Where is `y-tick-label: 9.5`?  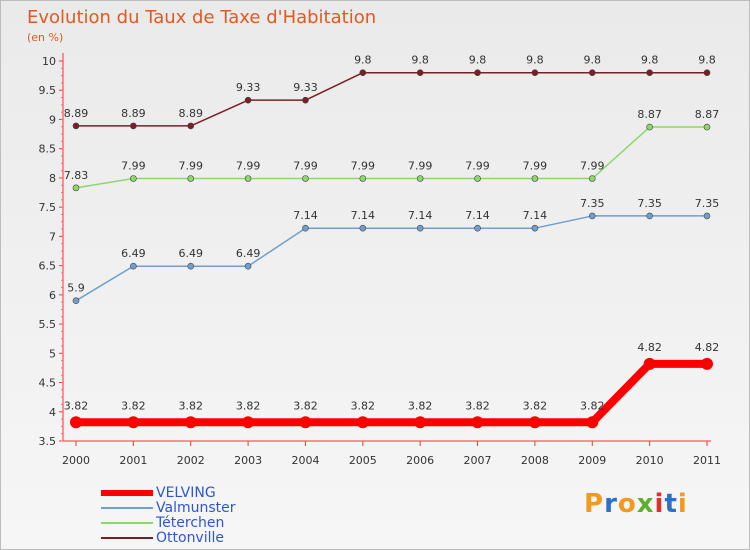 y-tick-label: 9.5 is located at coordinates (48, 90).